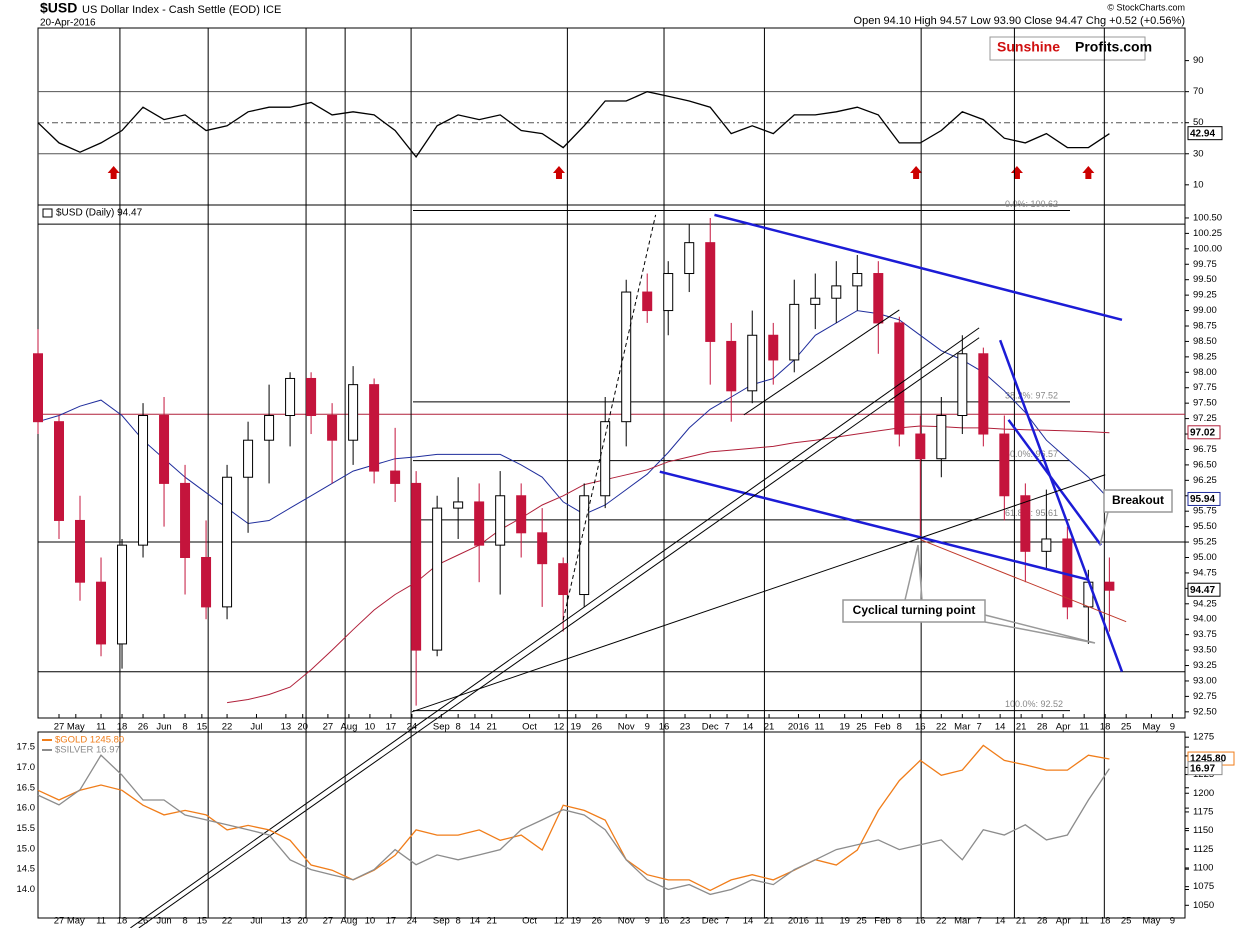 This screenshot has height=928, width=1240. I want to click on last-value-label: 1245.80, so click(1208, 759).